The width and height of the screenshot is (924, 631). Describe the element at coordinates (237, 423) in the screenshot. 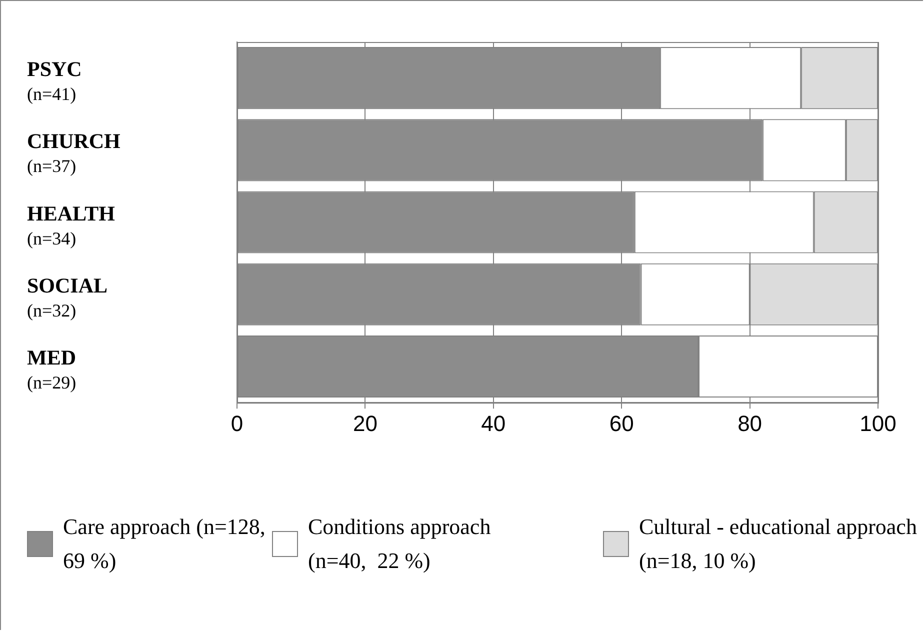

I see `x-tick-label: 0` at that location.